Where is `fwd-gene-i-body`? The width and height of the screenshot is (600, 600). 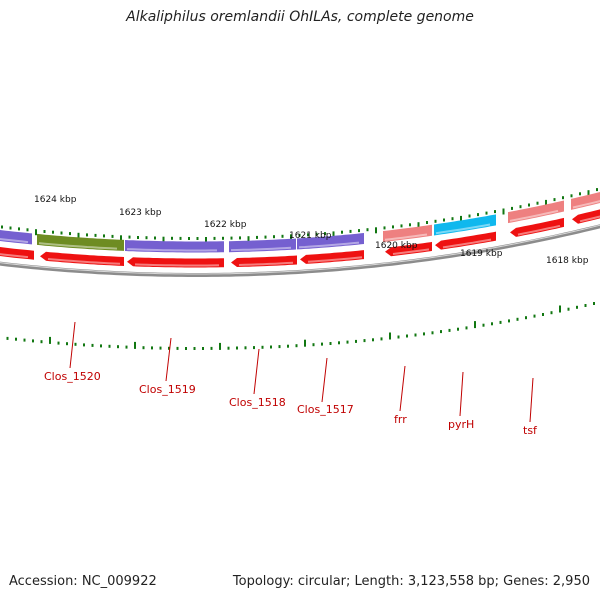 fwd-gene-i-body is located at coordinates (586, 216).